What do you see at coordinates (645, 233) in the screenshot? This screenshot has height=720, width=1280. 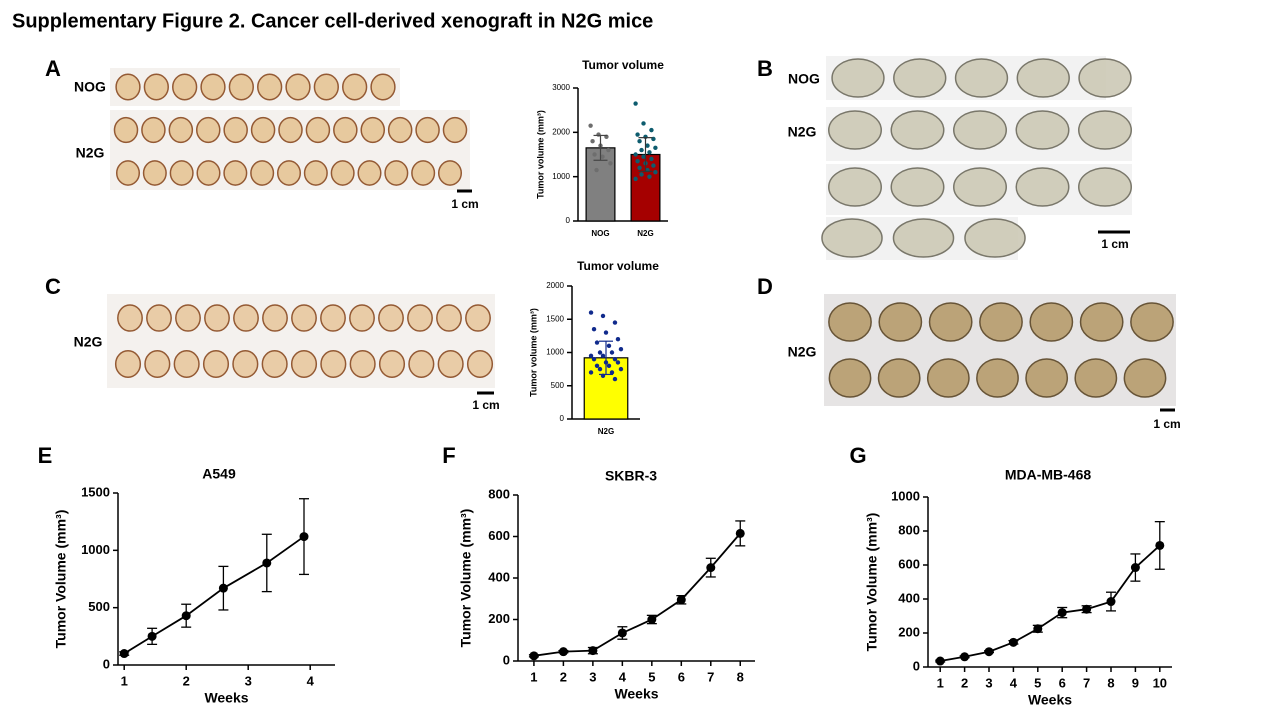 I see `x-tick-label: N2G` at bounding box center [645, 233].